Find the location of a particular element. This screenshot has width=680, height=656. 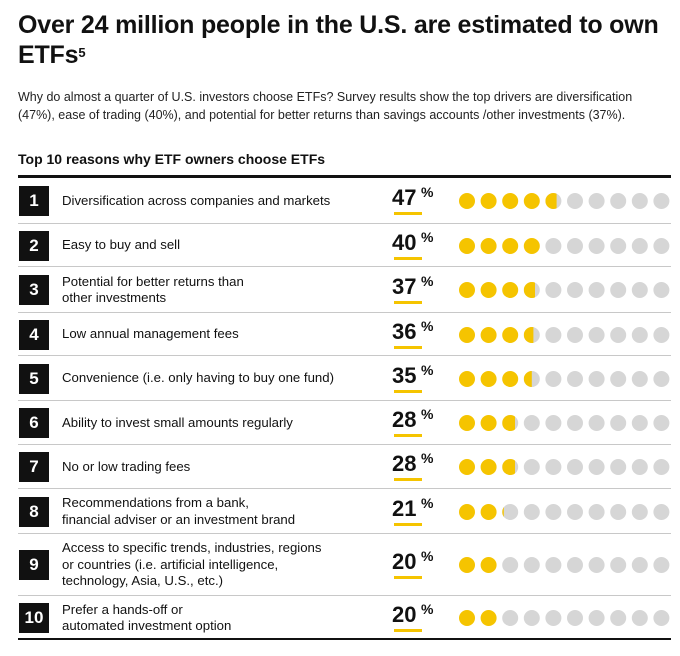

percent-number: 47 is located at coordinates (404, 197).